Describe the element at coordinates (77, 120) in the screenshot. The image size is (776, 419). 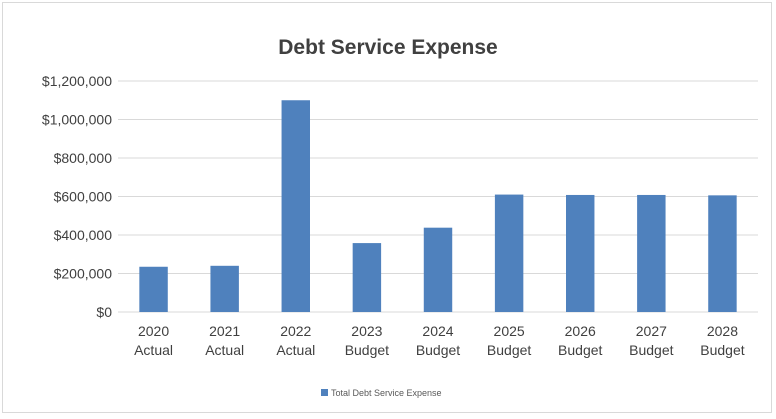
I see `y-tick-label: $1,000,000` at that location.